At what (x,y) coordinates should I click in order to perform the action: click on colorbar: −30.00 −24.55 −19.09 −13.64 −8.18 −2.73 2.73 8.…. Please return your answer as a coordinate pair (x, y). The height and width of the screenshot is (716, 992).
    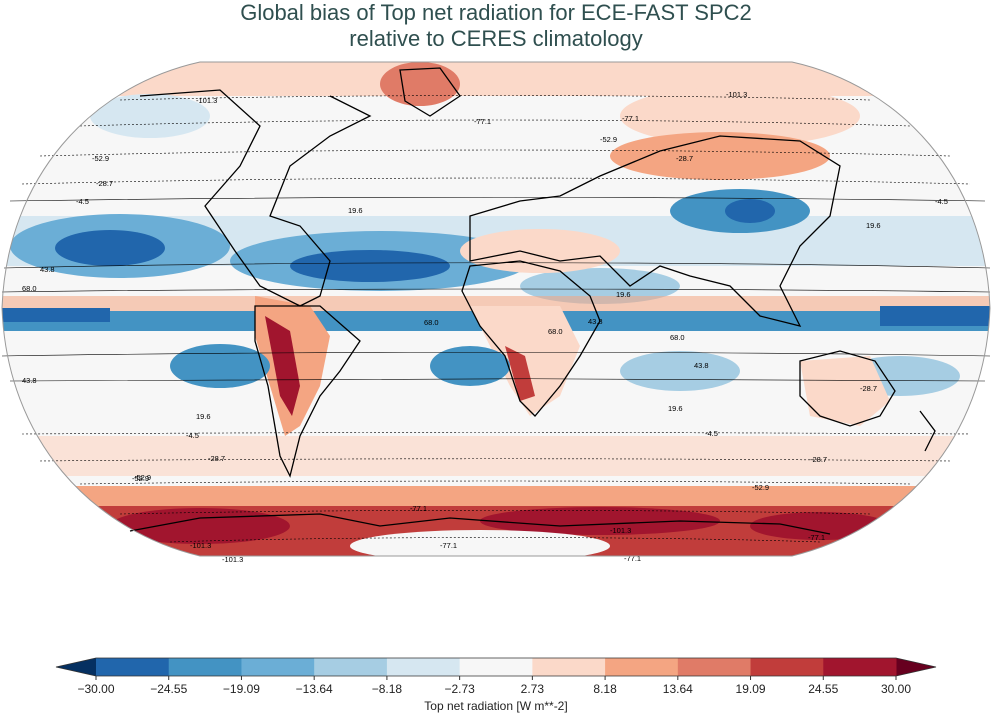
    Looking at the image, I should click on (496, 676).